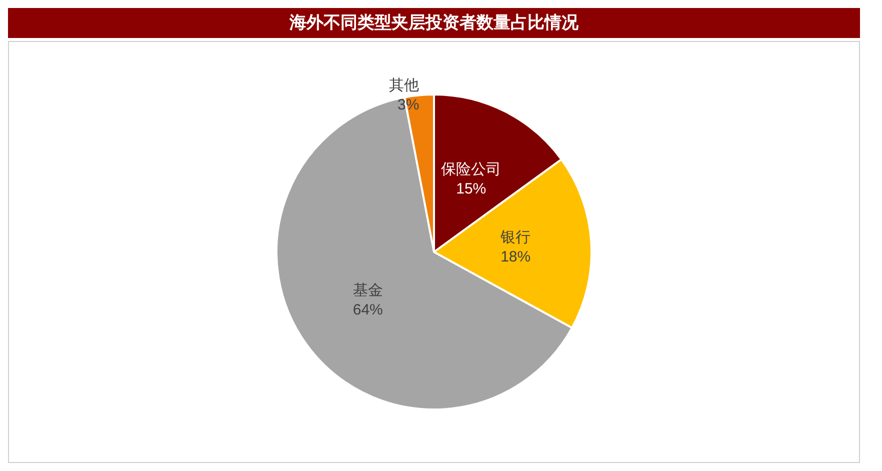 The image size is (882, 471). Describe the element at coordinates (515, 257) in the screenshot. I see `data-label: 18%` at that location.